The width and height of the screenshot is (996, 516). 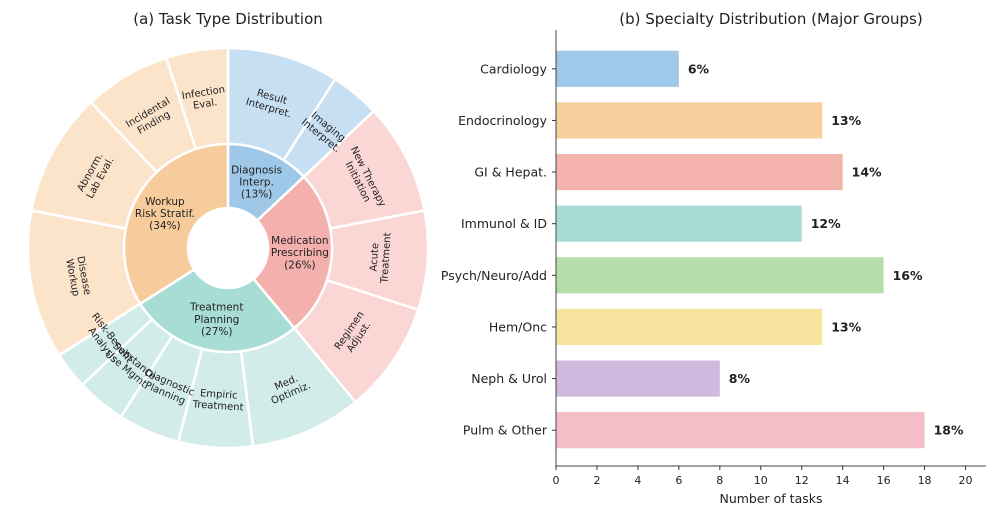 What do you see at coordinates (165, 214) in the screenshot?
I see `inner-wedge-label: Workup Risk Stratif. (34%)` at bounding box center [165, 214].